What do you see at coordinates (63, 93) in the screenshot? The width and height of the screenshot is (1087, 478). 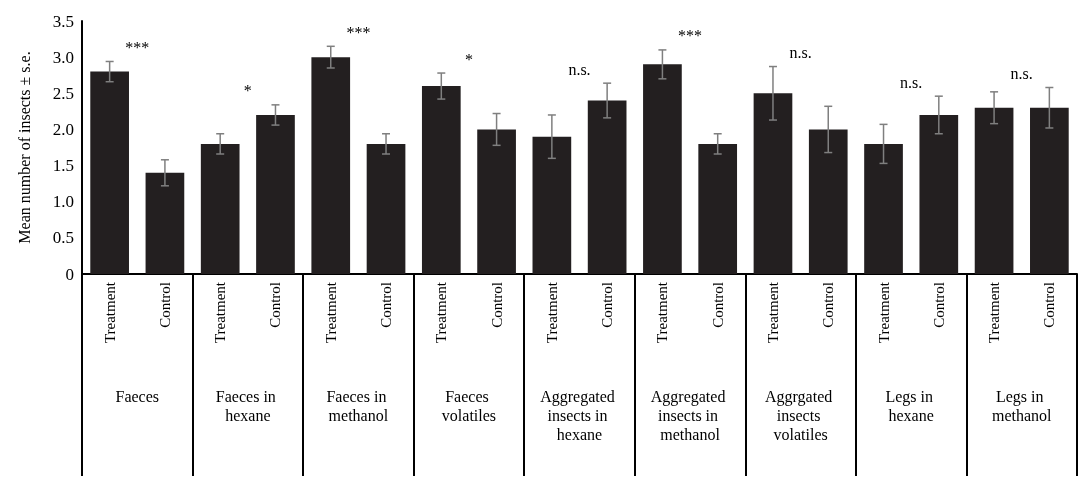 I see `y-tick-label: 2.5` at bounding box center [63, 93].